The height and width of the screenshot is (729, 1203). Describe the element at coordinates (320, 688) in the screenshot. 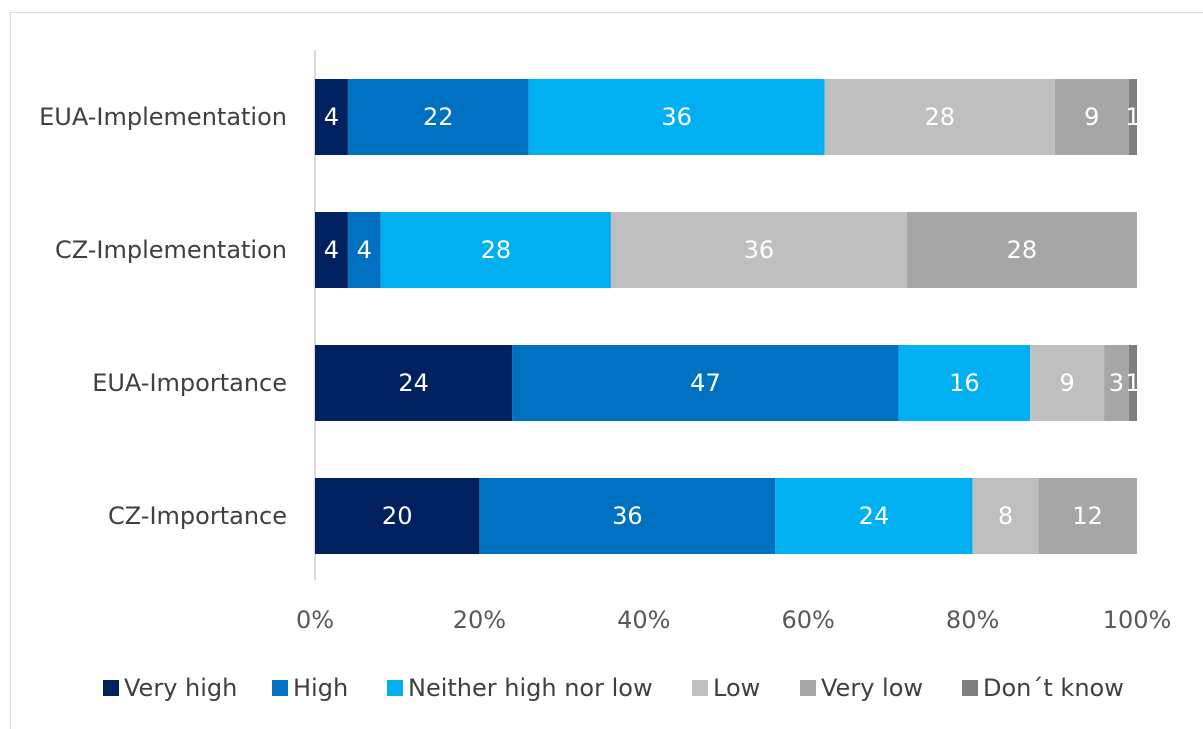

I see `legend-label: High` at that location.